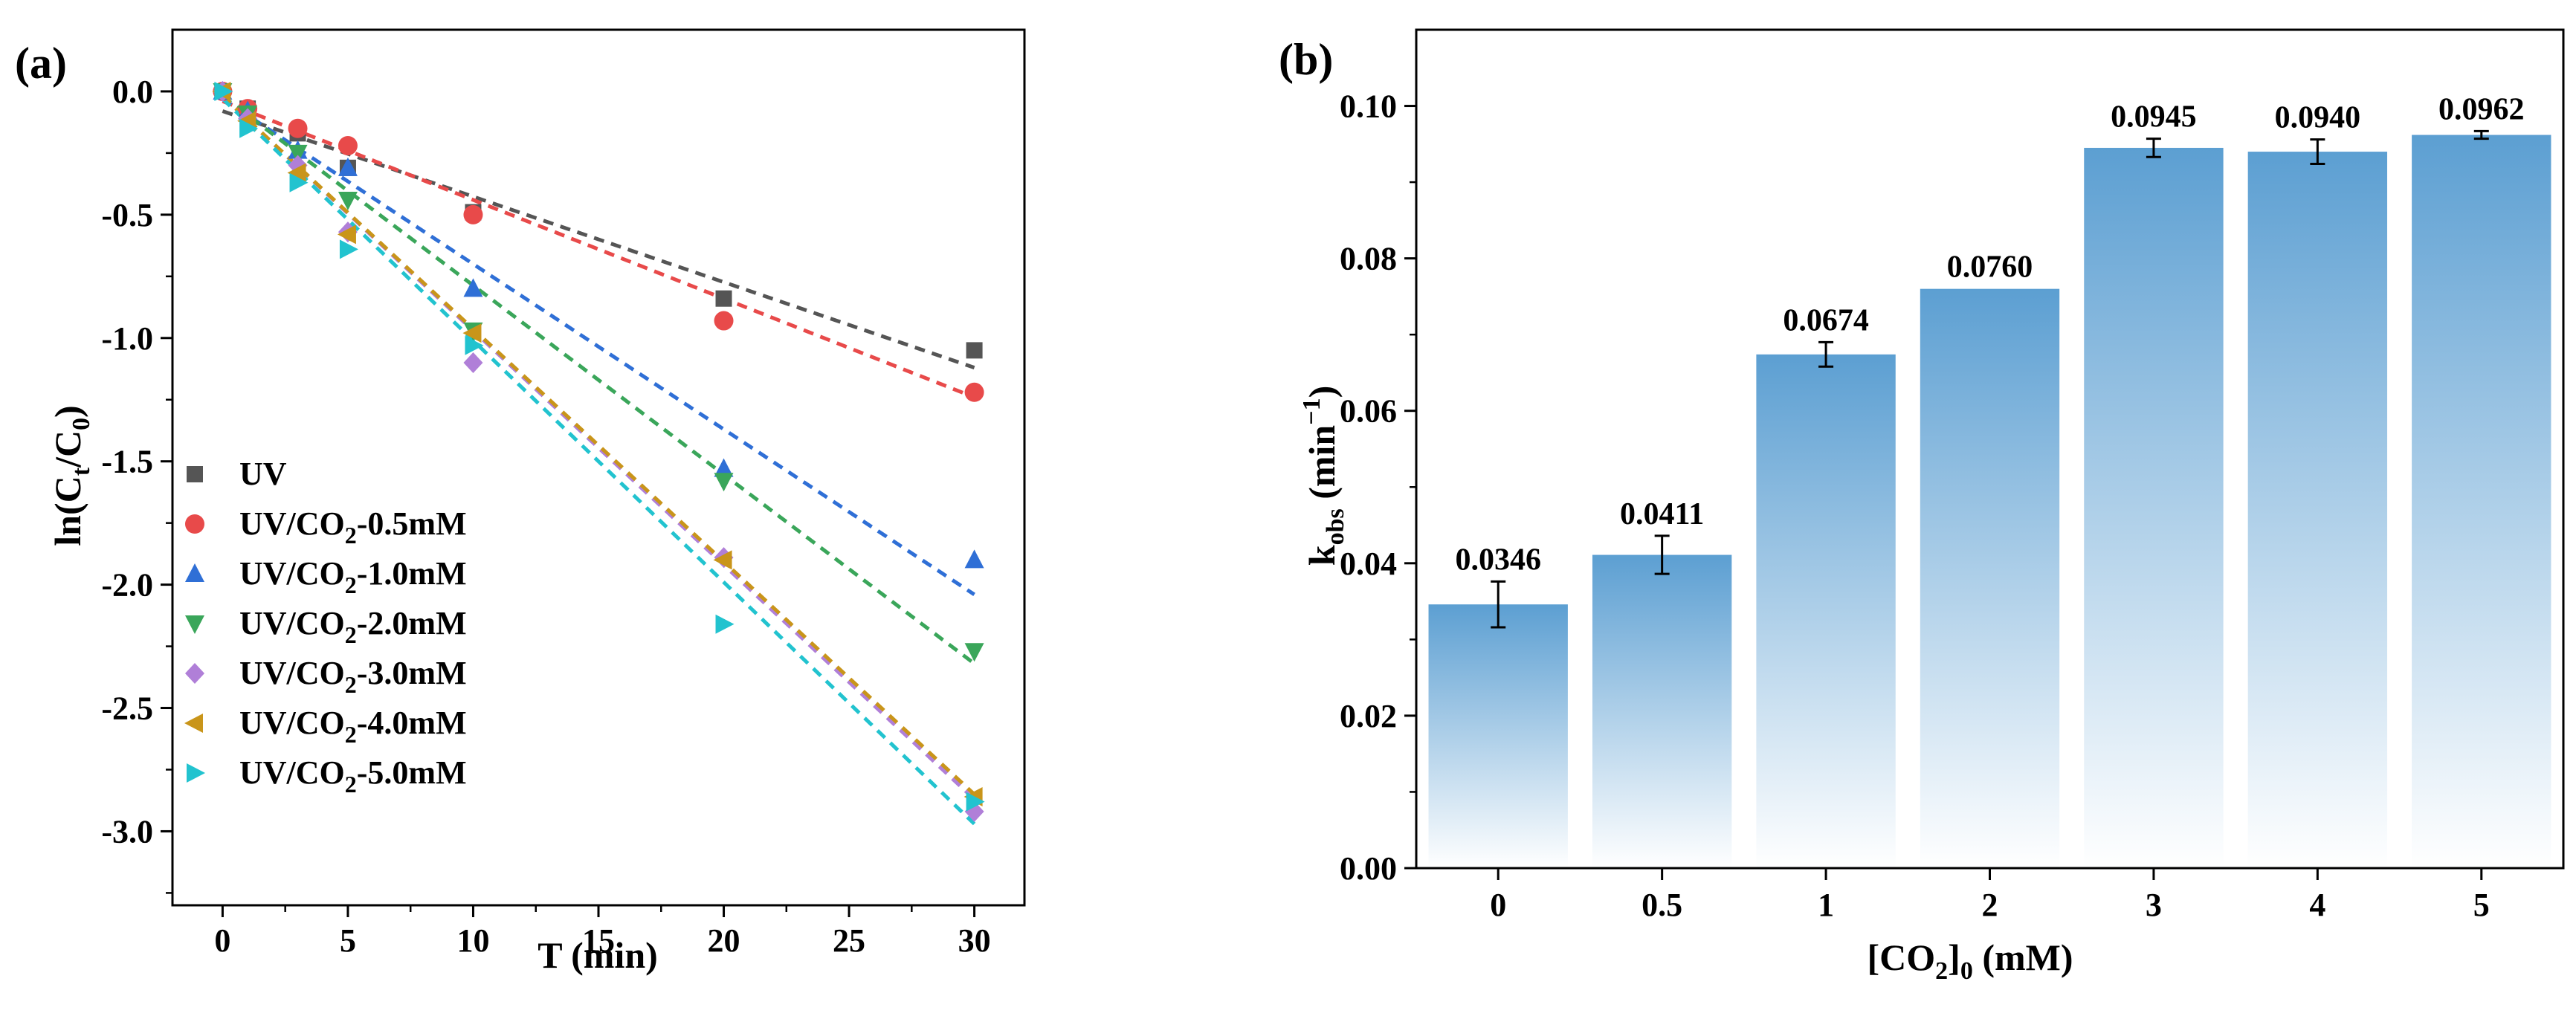 The image size is (2576, 1019). What do you see at coordinates (67, 449) in the screenshot?
I see `panel-a-y-title-part: /C` at bounding box center [67, 449].